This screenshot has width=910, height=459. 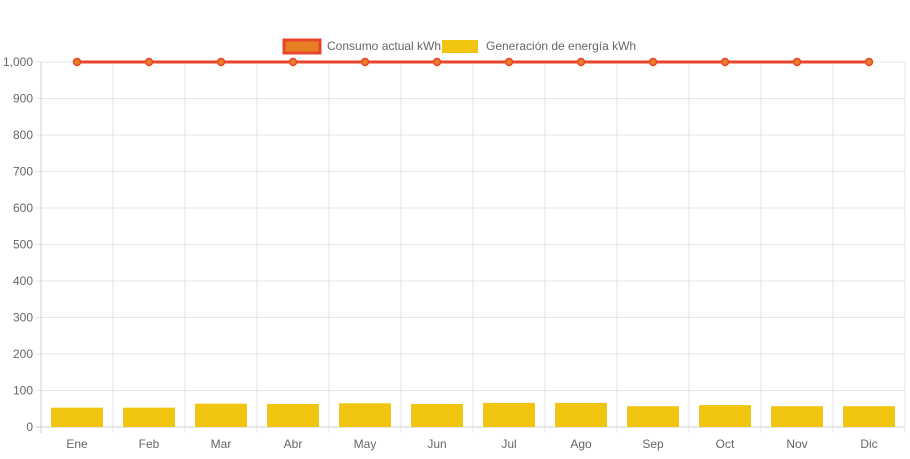 I want to click on y-tick-label: 500, so click(x=23, y=245).